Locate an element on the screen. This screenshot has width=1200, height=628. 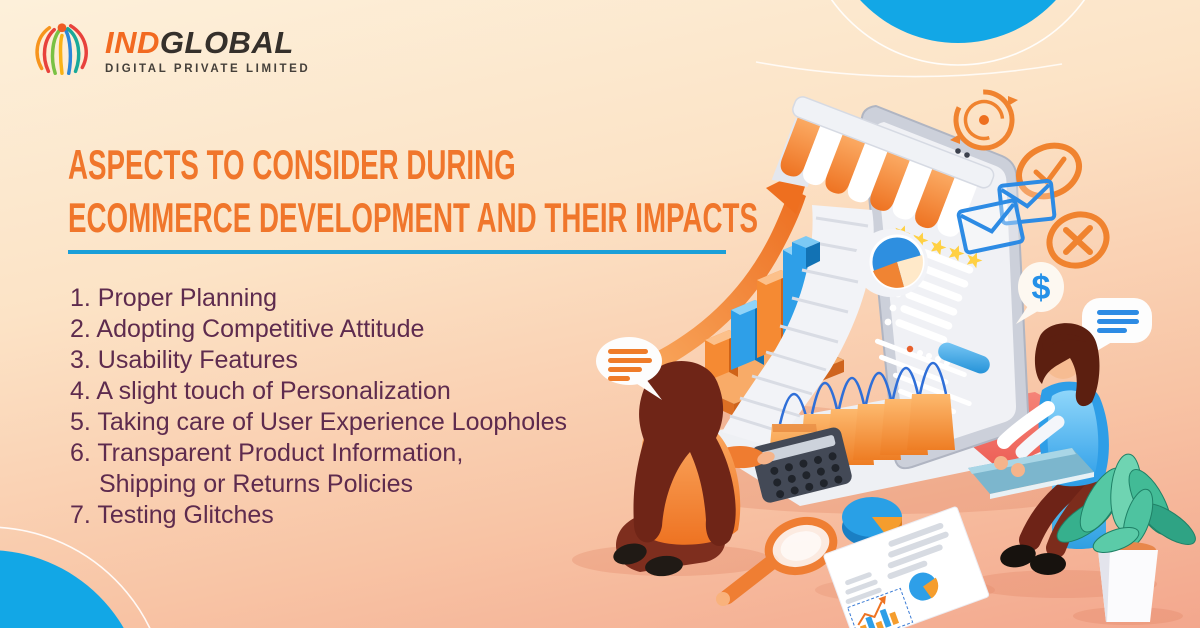
plant-graphic is located at coordinates (1126, 537).